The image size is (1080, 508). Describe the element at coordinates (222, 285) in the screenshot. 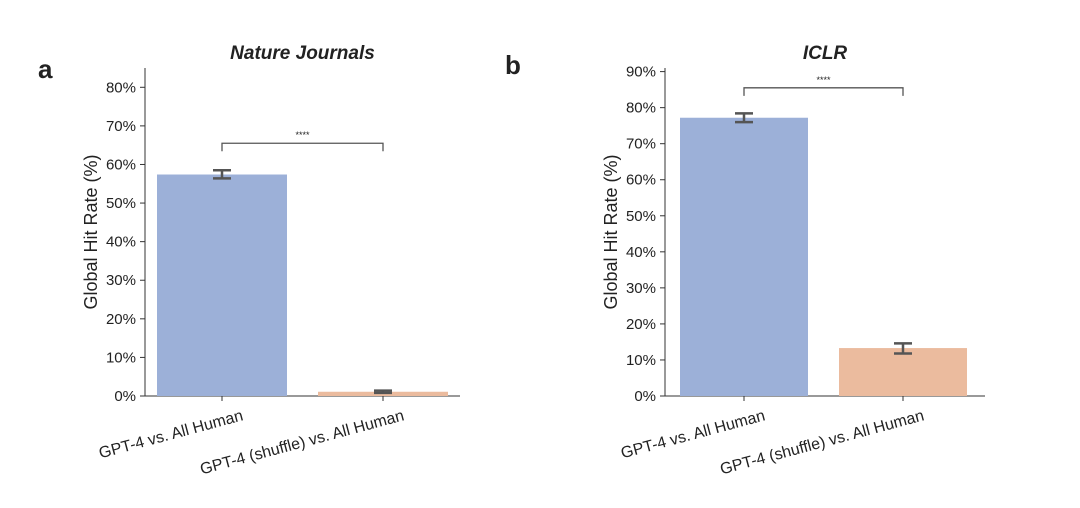

I see `chart-0-bar` at that location.